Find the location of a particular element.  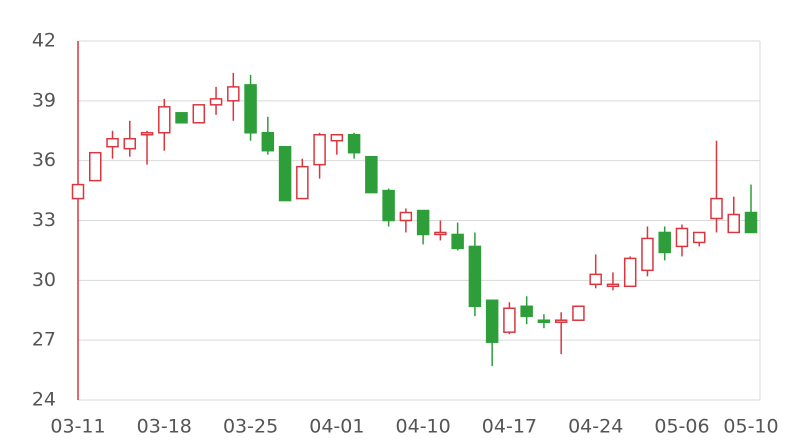

x-tick-label: 03-18 is located at coordinates (164, 427).